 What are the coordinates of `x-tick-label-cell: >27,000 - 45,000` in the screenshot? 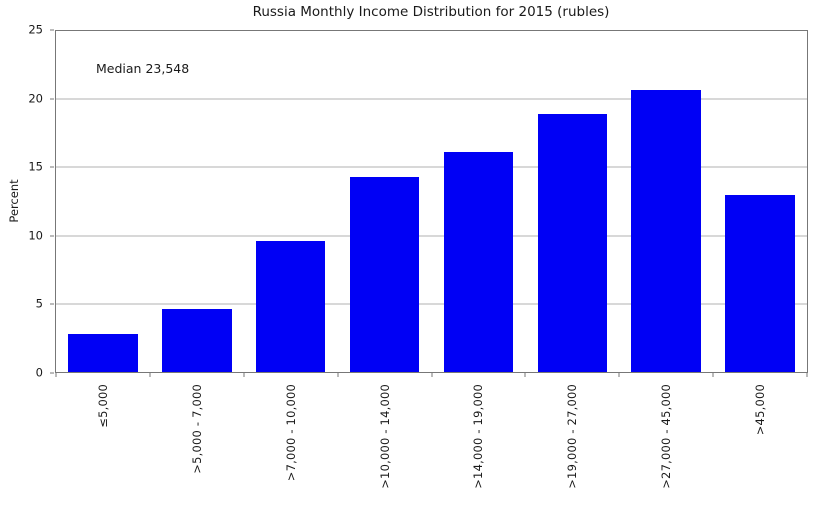 It's located at (666, 448).